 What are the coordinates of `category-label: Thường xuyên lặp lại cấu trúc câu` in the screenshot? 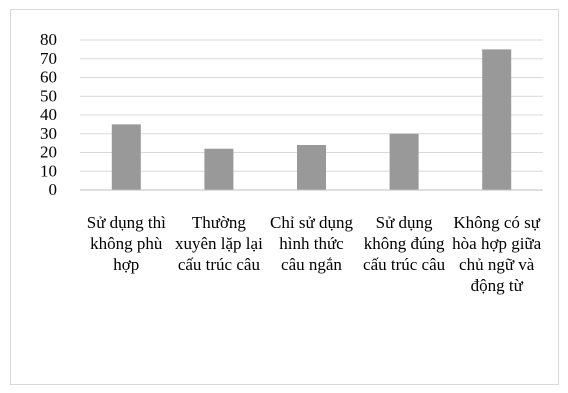 It's located at (218, 243).